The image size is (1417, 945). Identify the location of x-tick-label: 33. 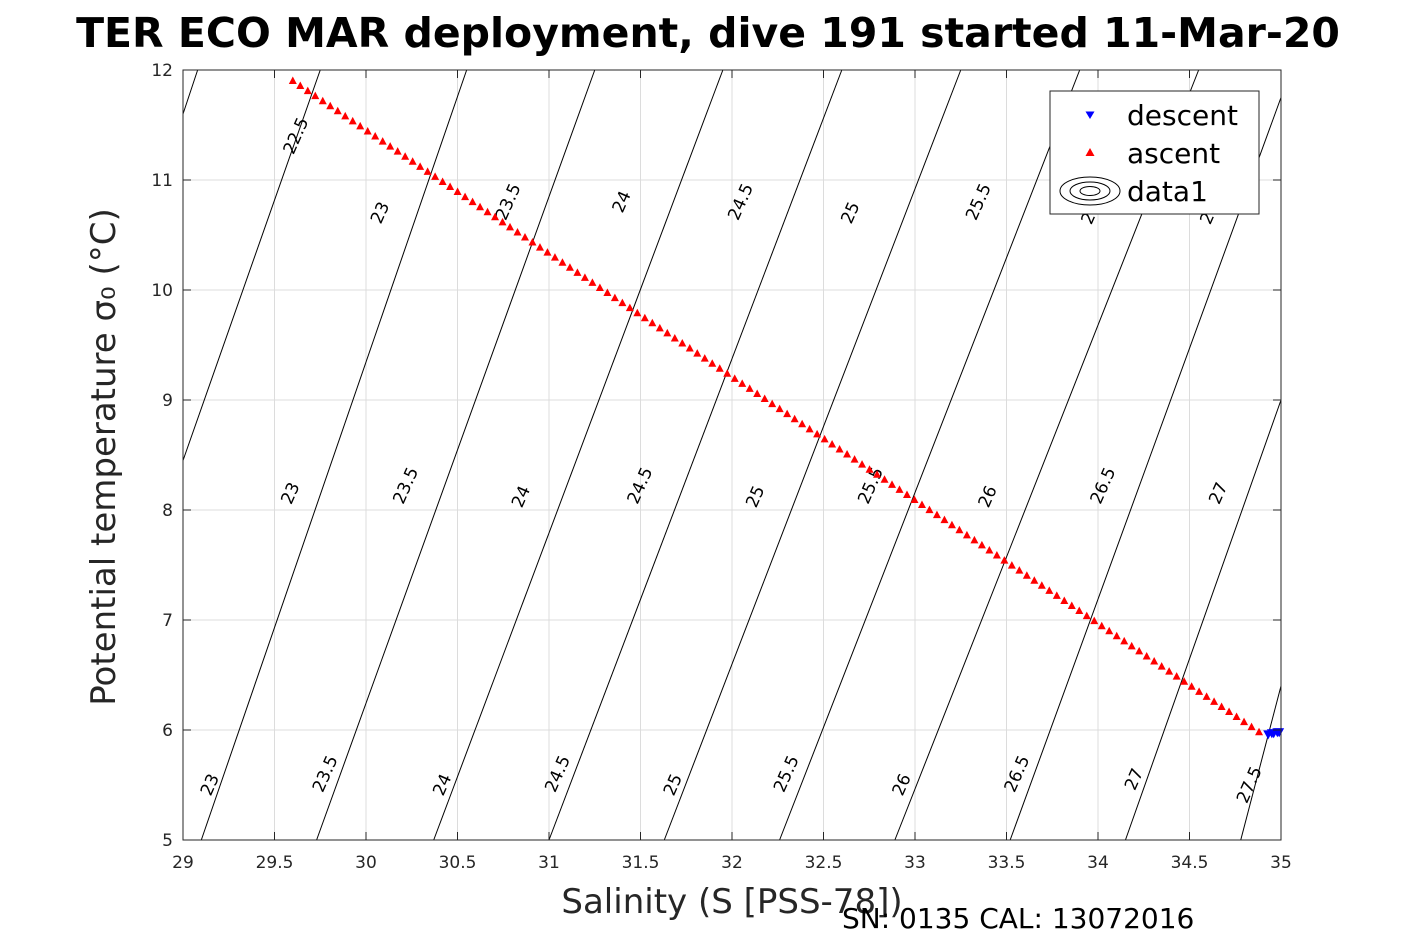
(915, 863).